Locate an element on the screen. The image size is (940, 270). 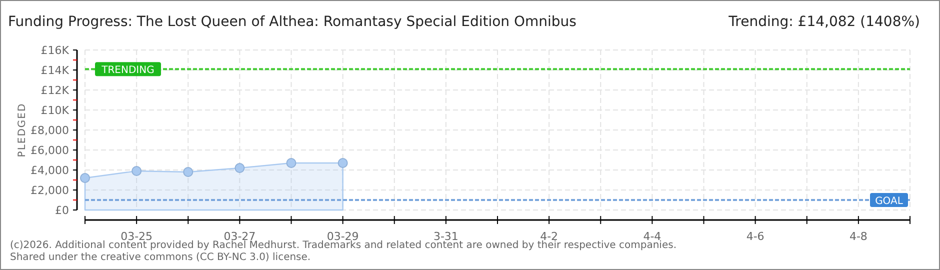
y-tick-label: £12K is located at coordinates (55, 90).